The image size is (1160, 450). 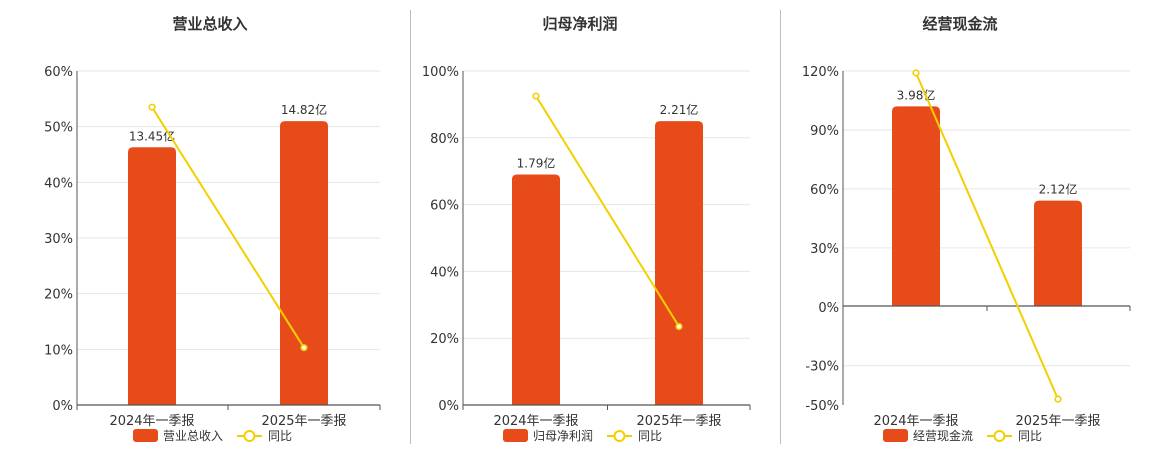 What do you see at coordinates (536, 163) in the screenshot?
I see `bar-data-label: 1.79亿` at bounding box center [536, 163].